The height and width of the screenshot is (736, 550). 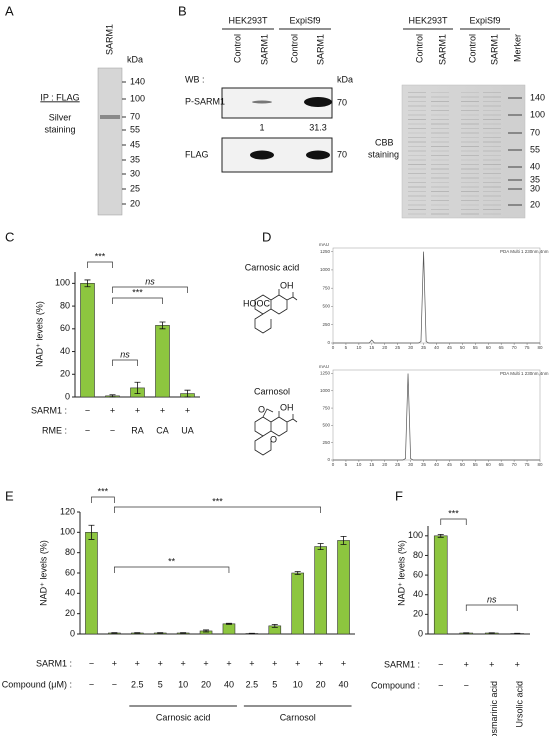 What do you see at coordinates (535, 149) in the screenshot?
I see `marker-label: 55` at bounding box center [535, 149].